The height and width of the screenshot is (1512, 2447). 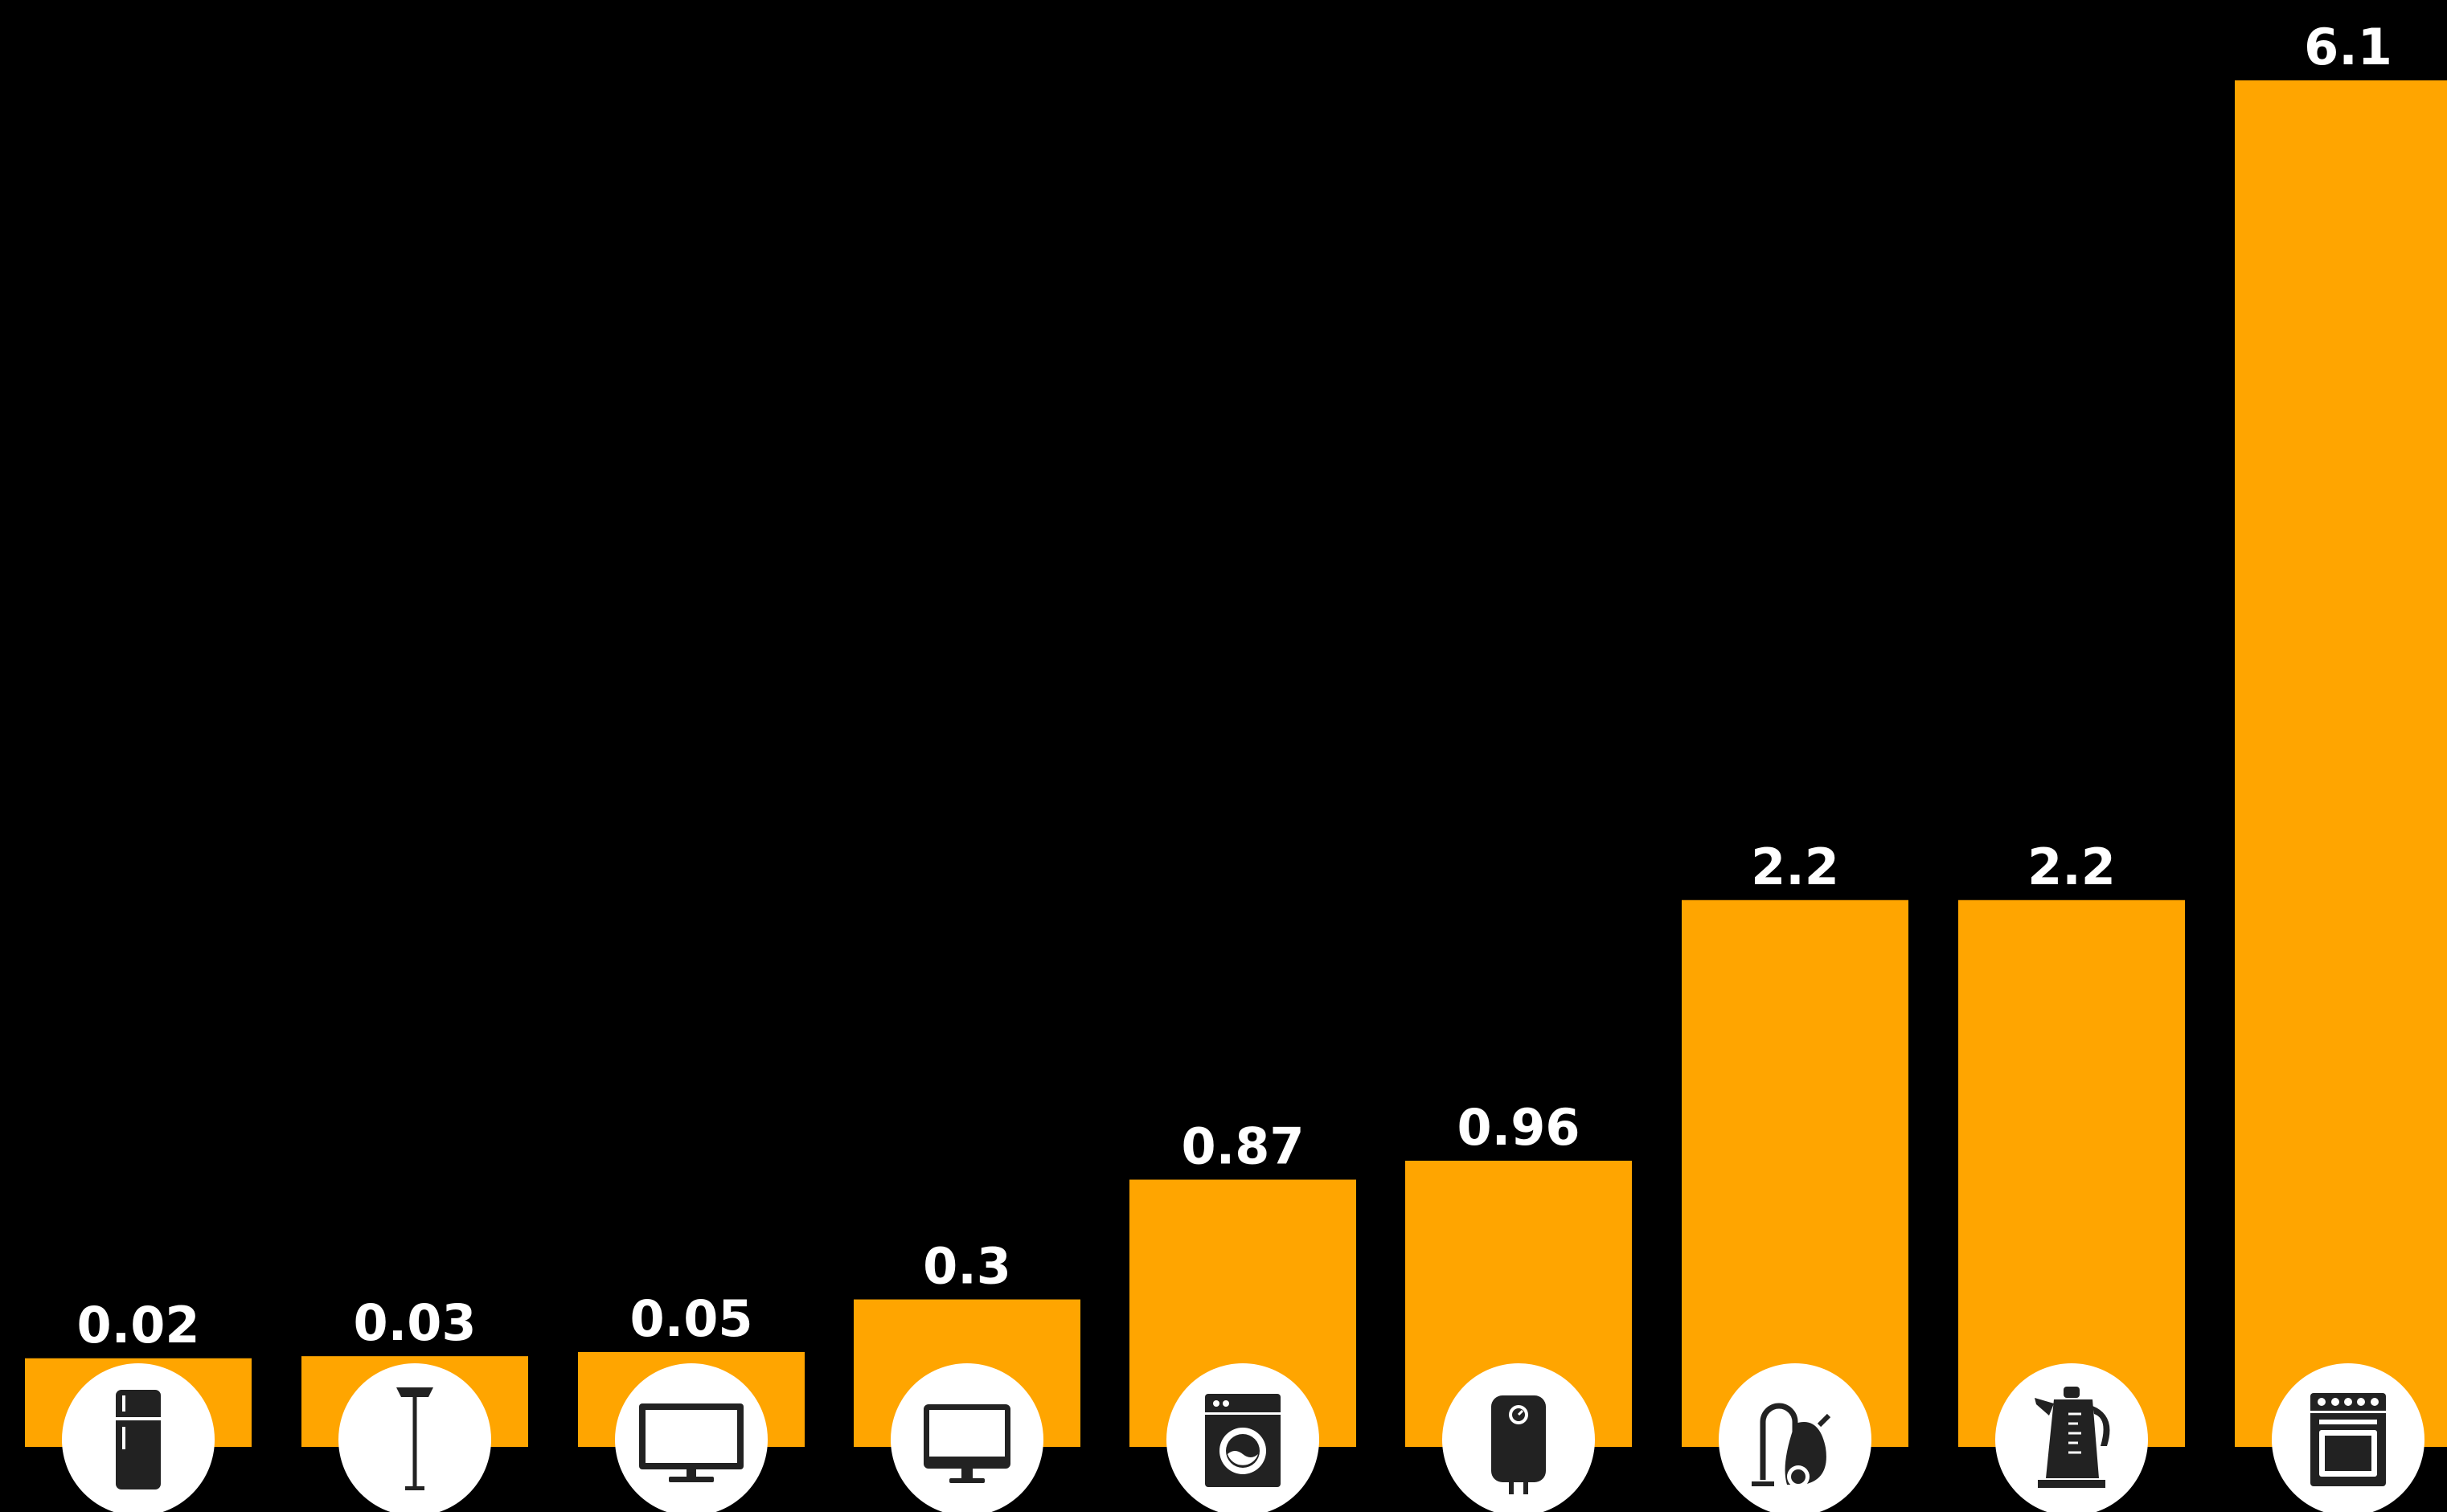 What do you see at coordinates (967, 1266) in the screenshot?
I see `bar-value-label-3: 0.3` at bounding box center [967, 1266].